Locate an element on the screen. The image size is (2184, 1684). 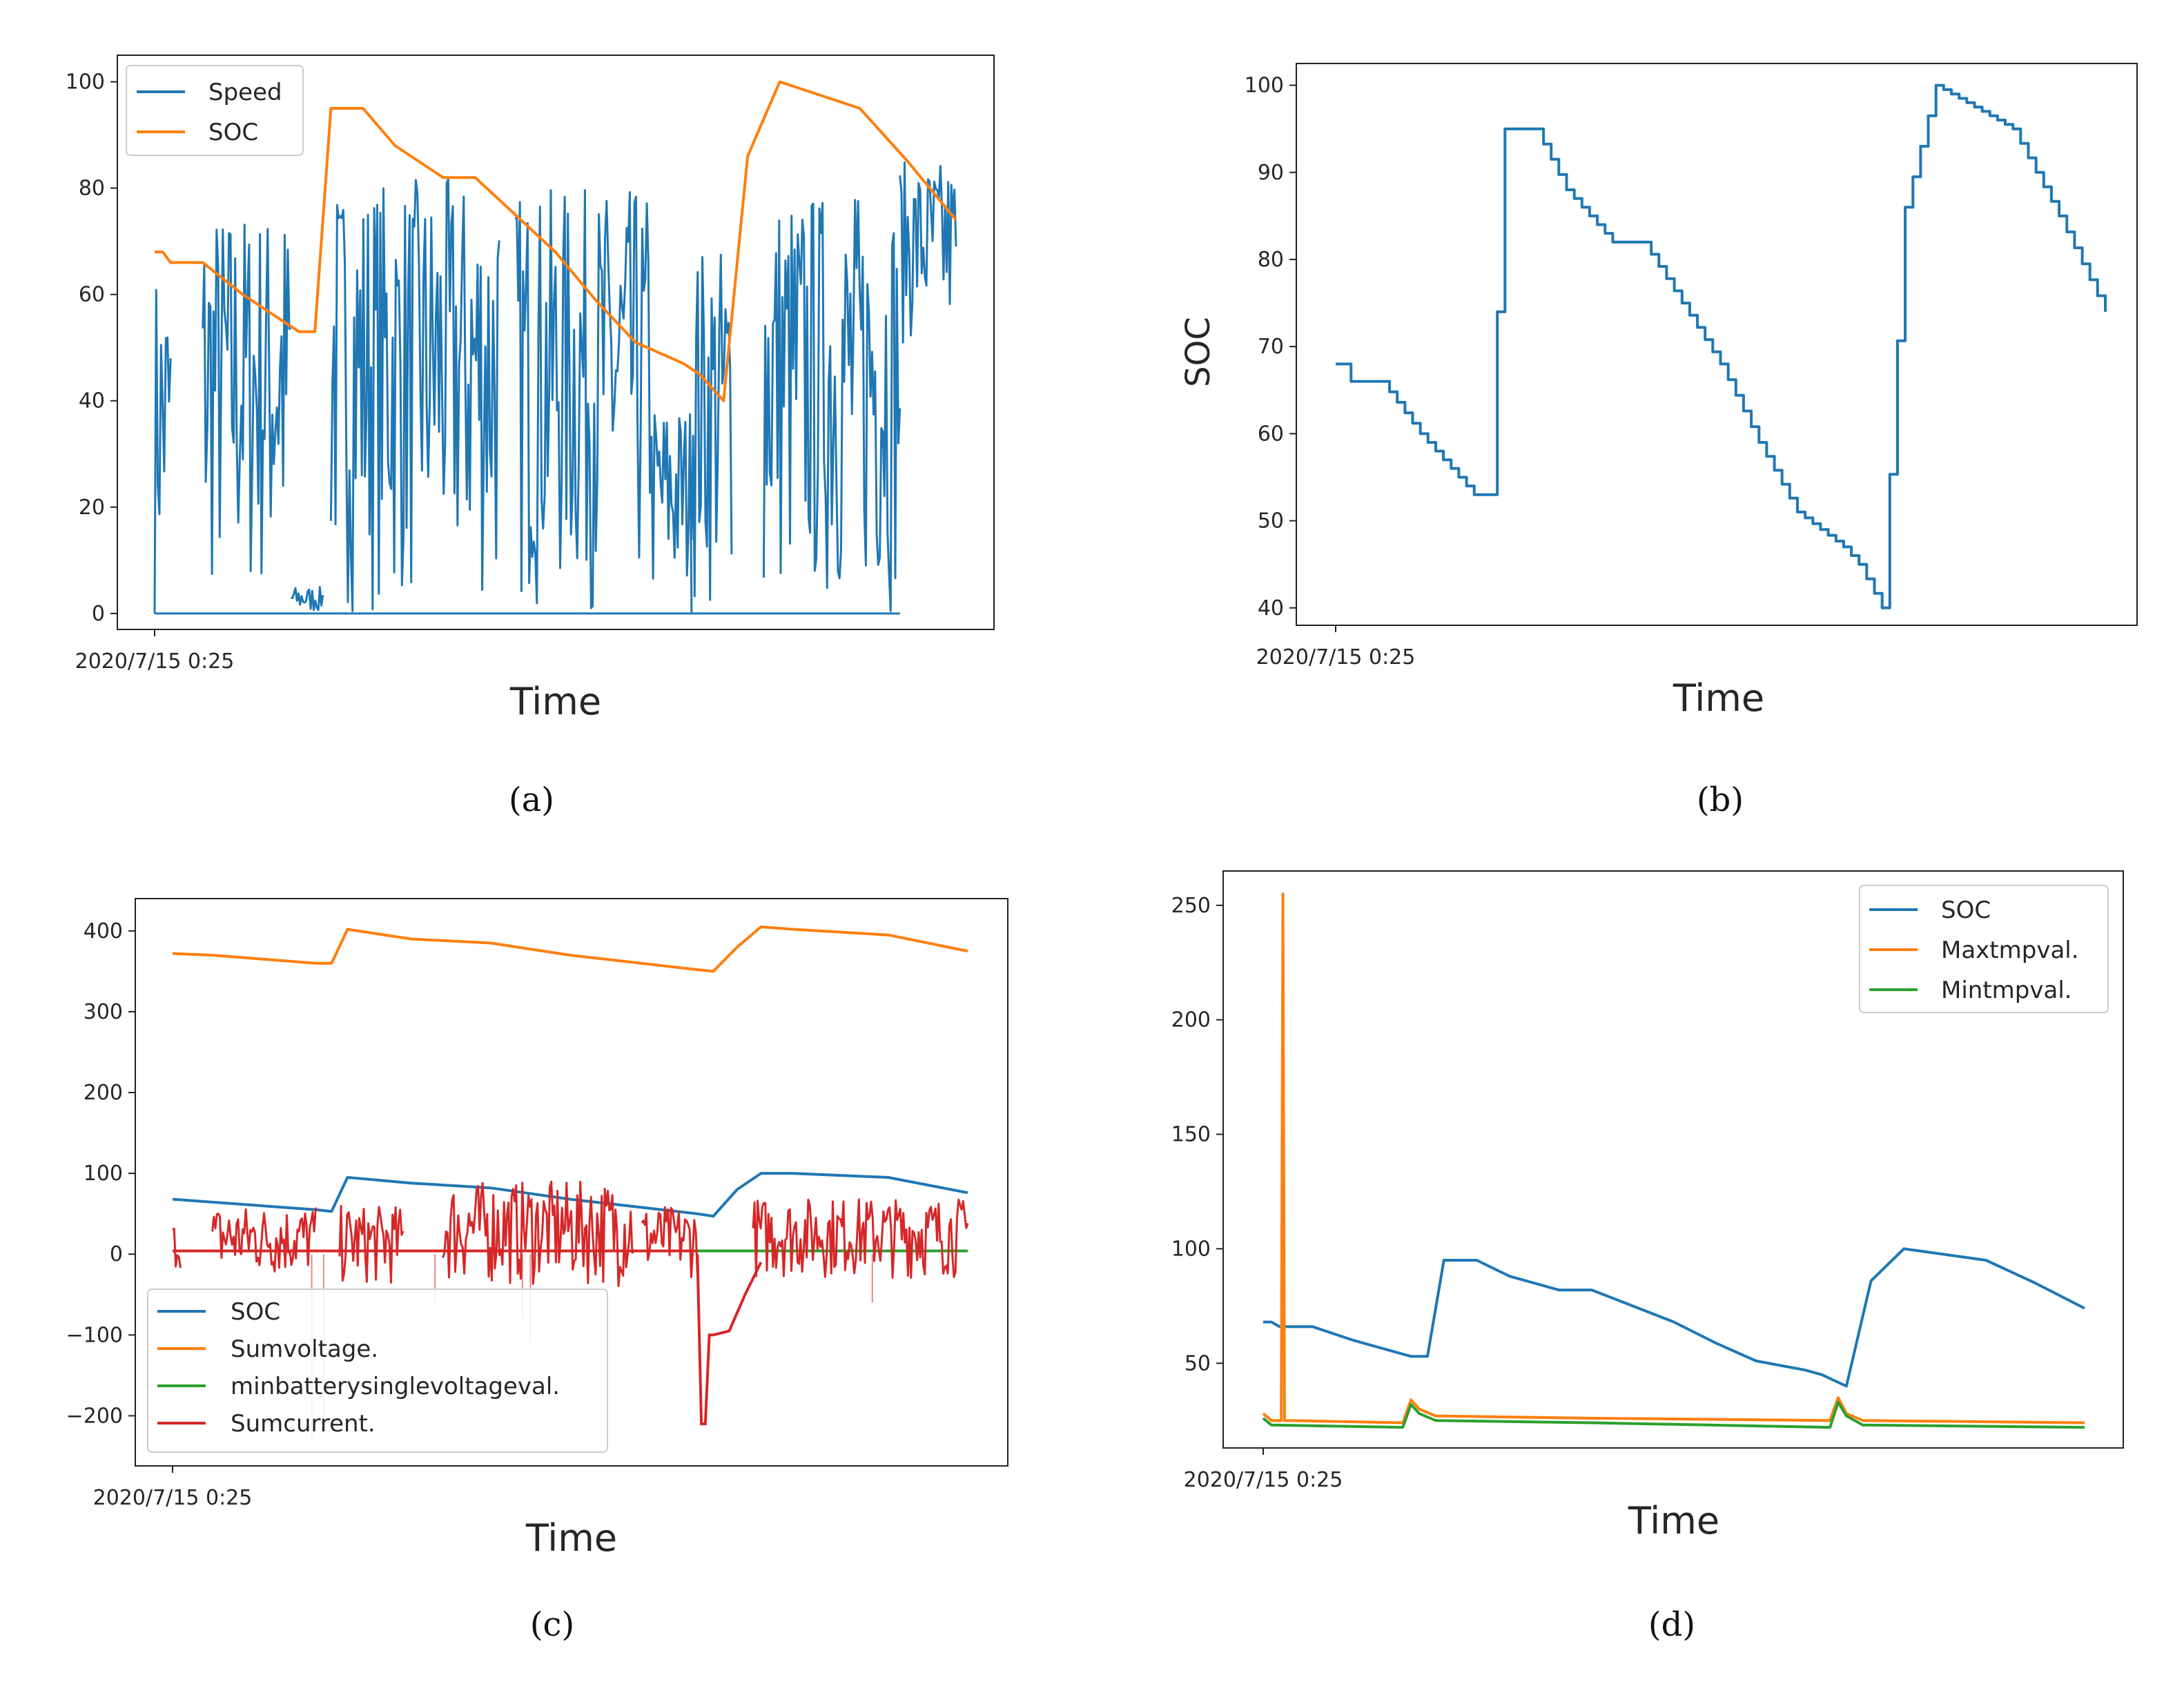
series-sumcurrent-dip is located at coordinates (729, 1340).